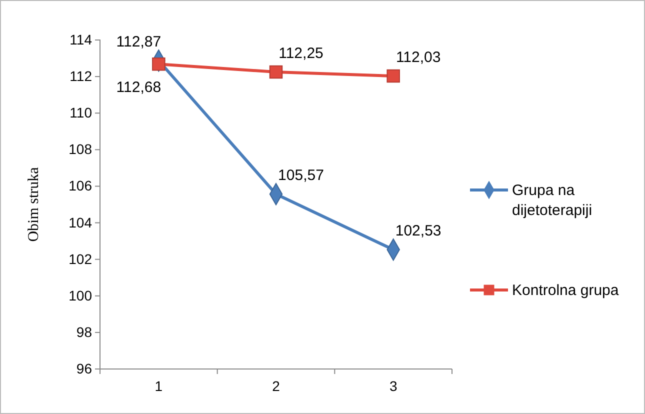 This screenshot has width=645, height=414. I want to click on y-tick-label: 106, so click(80, 186).